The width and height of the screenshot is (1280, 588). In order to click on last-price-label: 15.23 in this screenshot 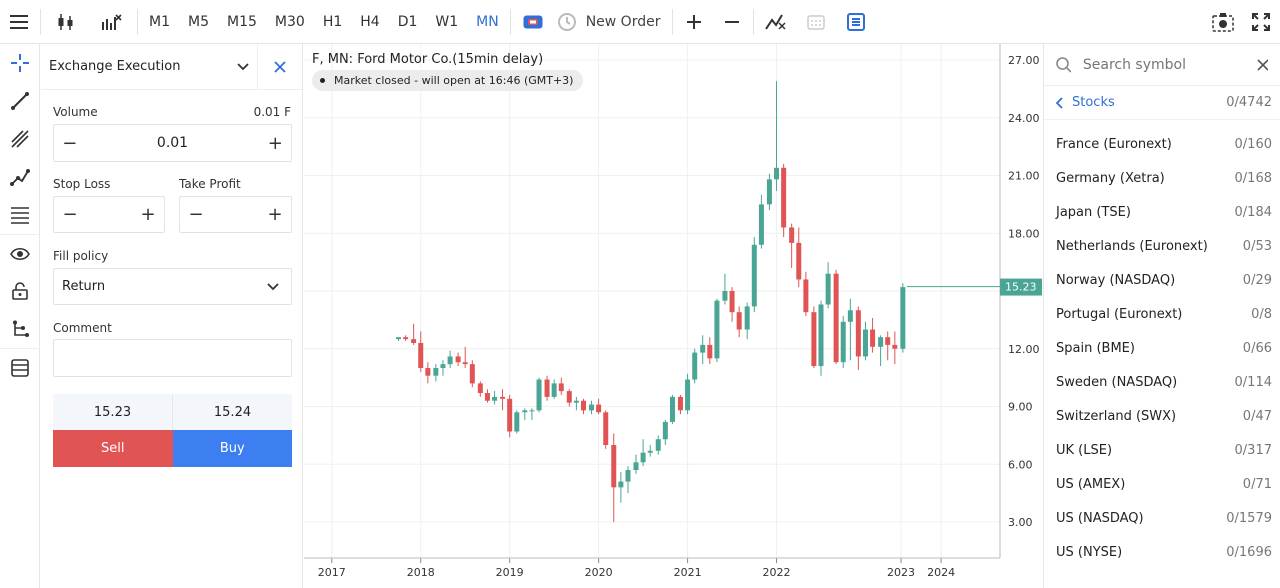, I will do `click(1021, 287)`.